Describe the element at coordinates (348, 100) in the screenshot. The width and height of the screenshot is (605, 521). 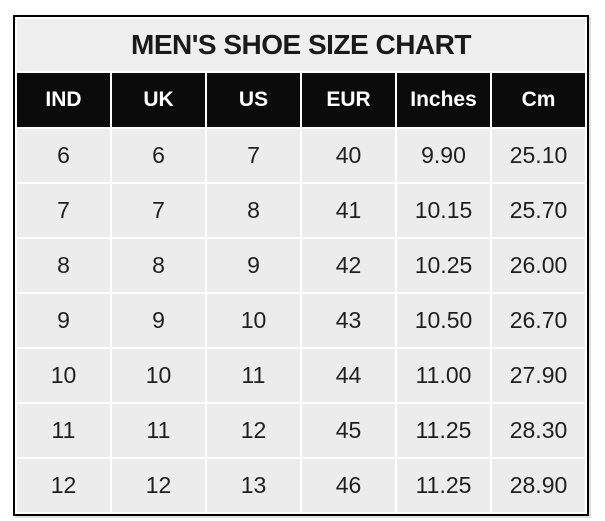
I see `col-header-eur: EUR` at that location.